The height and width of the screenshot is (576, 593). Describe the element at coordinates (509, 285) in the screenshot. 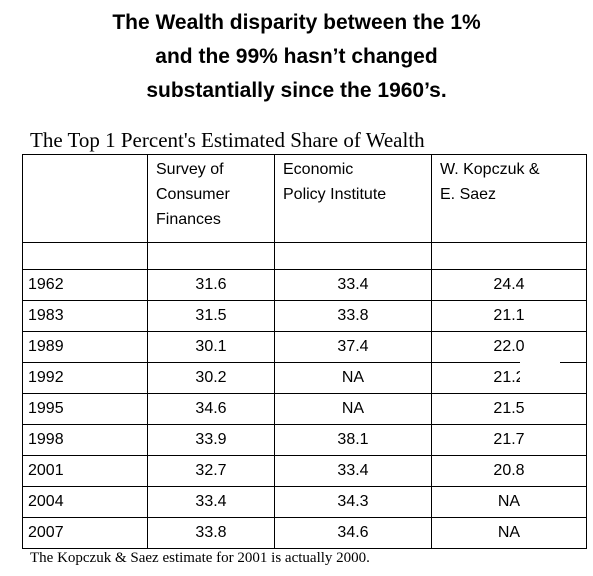

I see `ks-value-cell: 24.4` at that location.